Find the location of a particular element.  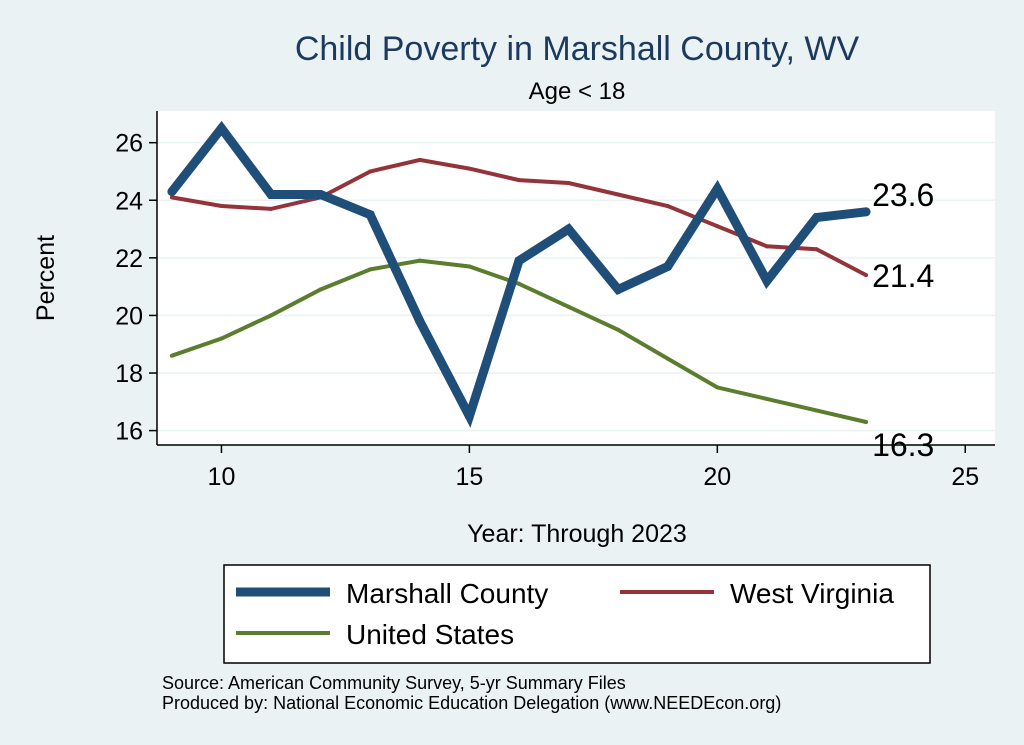

x-tick-label-25: 25 is located at coordinates (965, 477).